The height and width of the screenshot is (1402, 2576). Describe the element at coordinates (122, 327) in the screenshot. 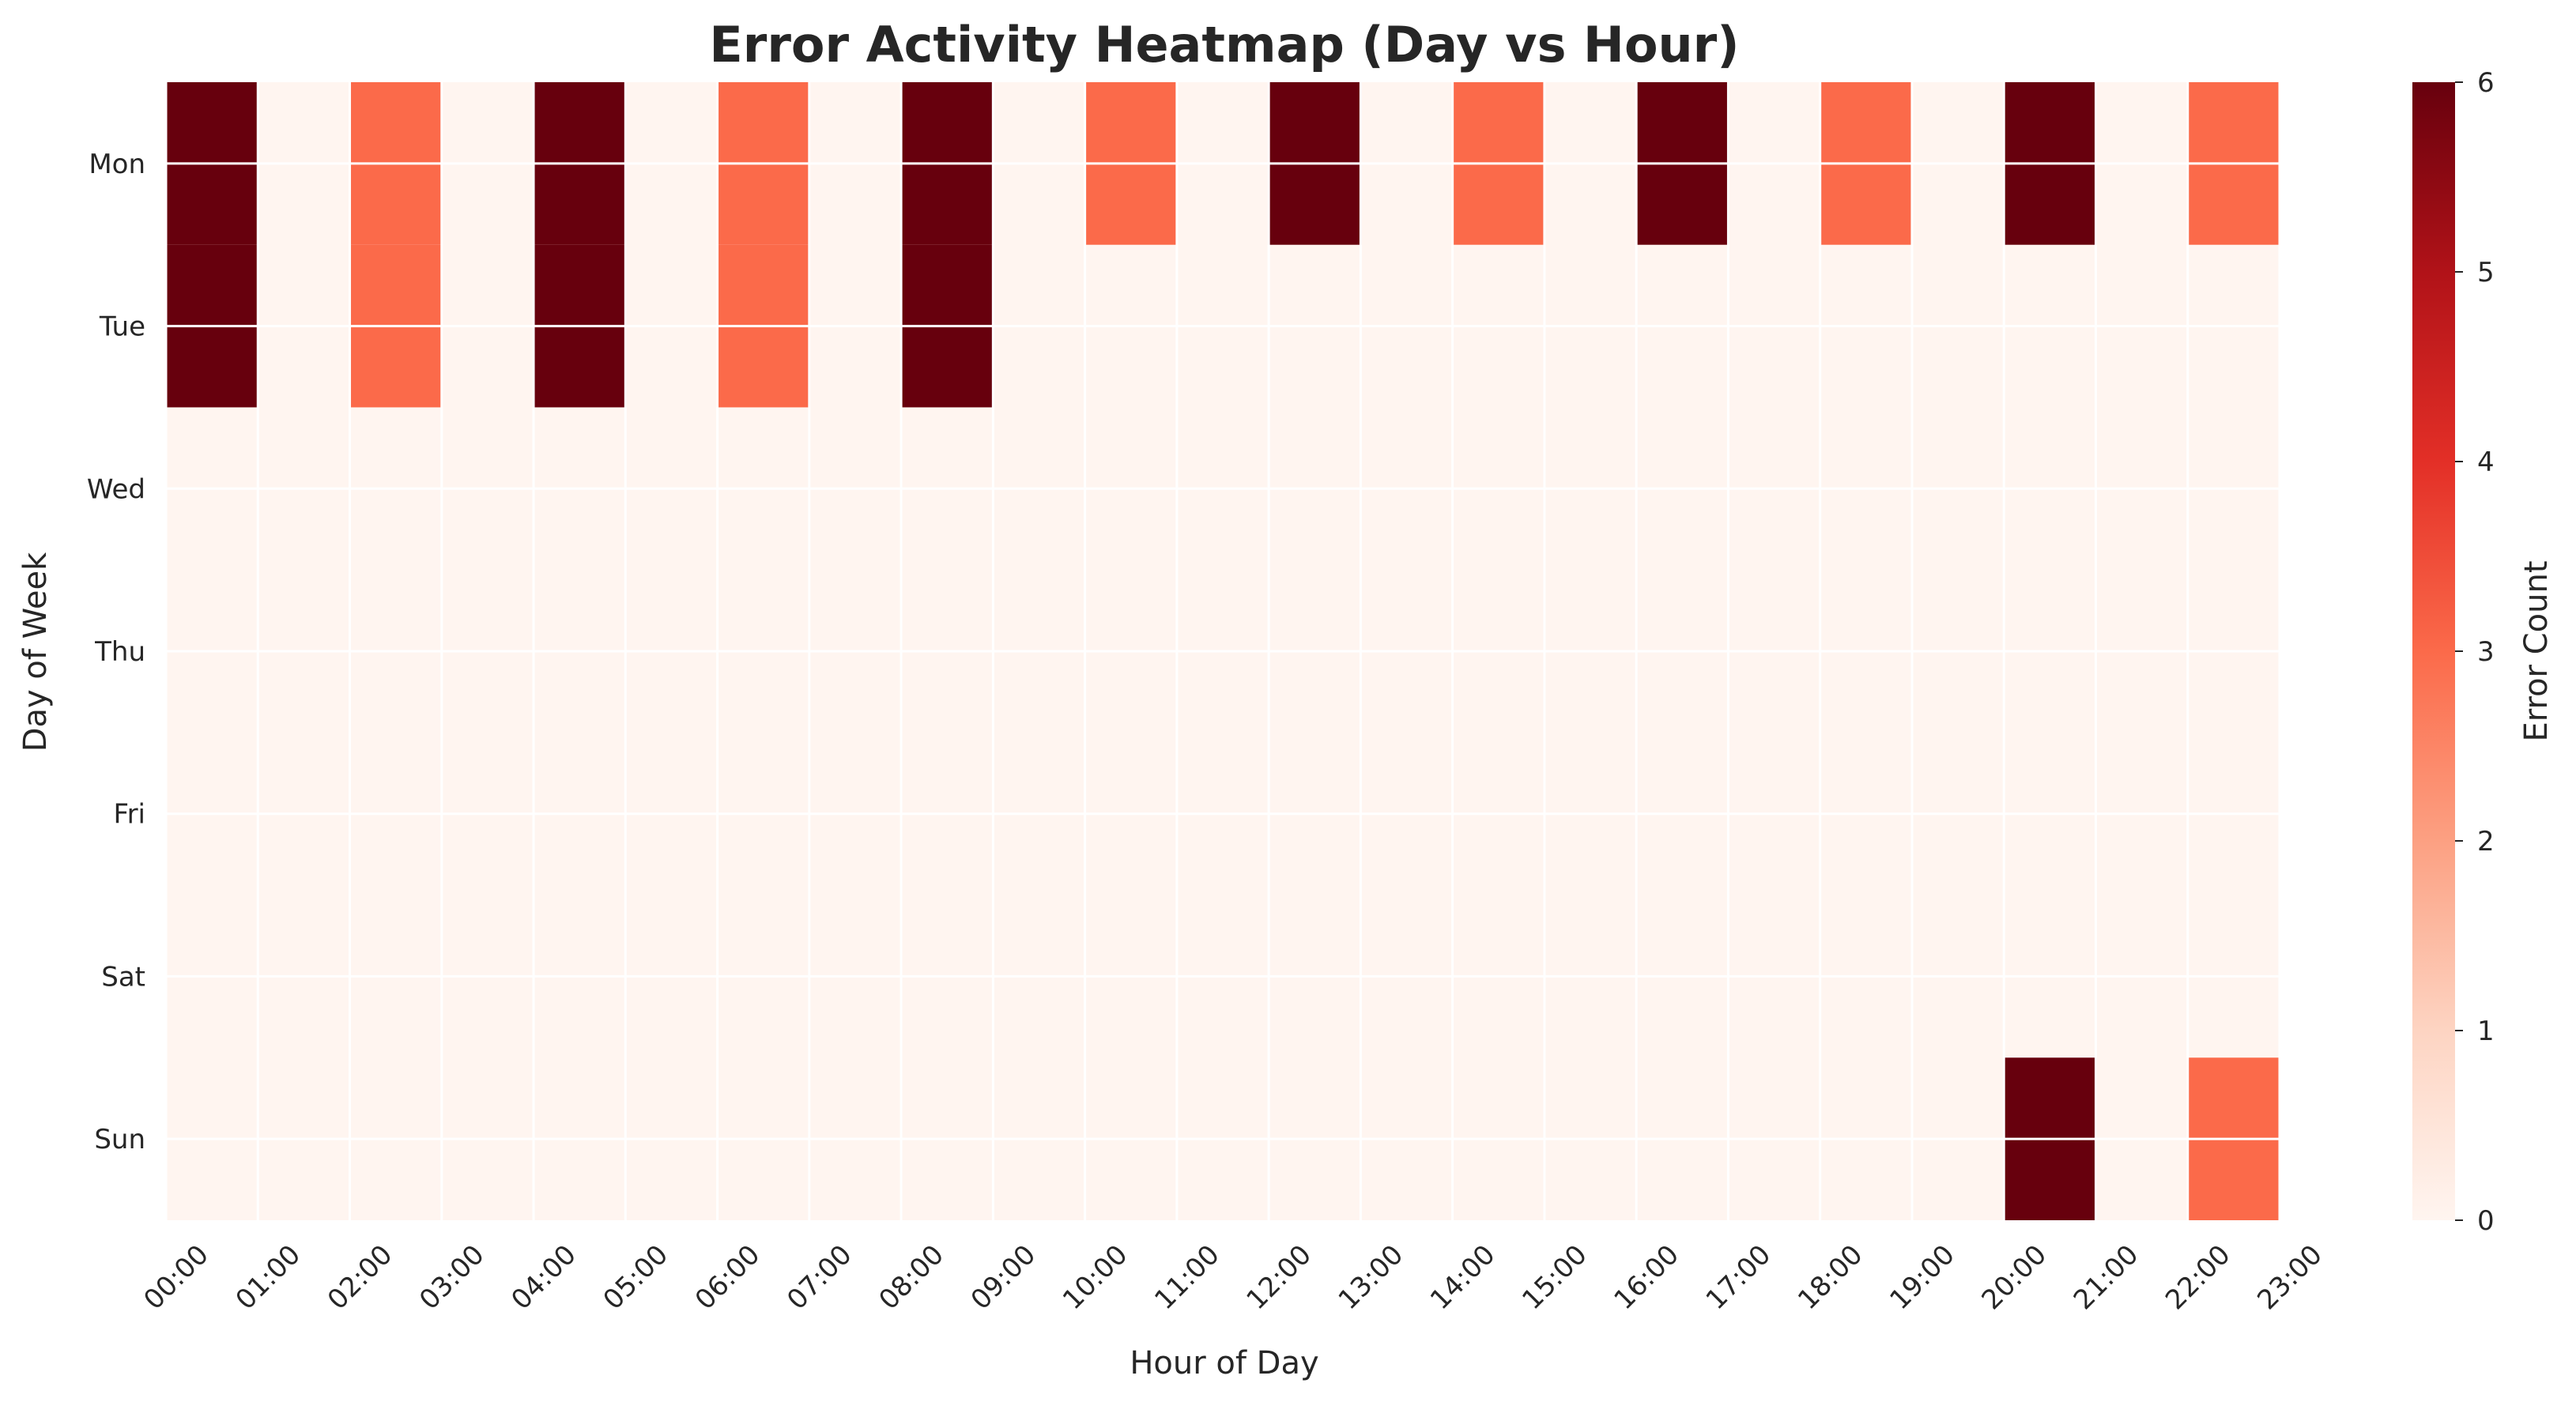

I see `y-tick-label: Tue` at that location.